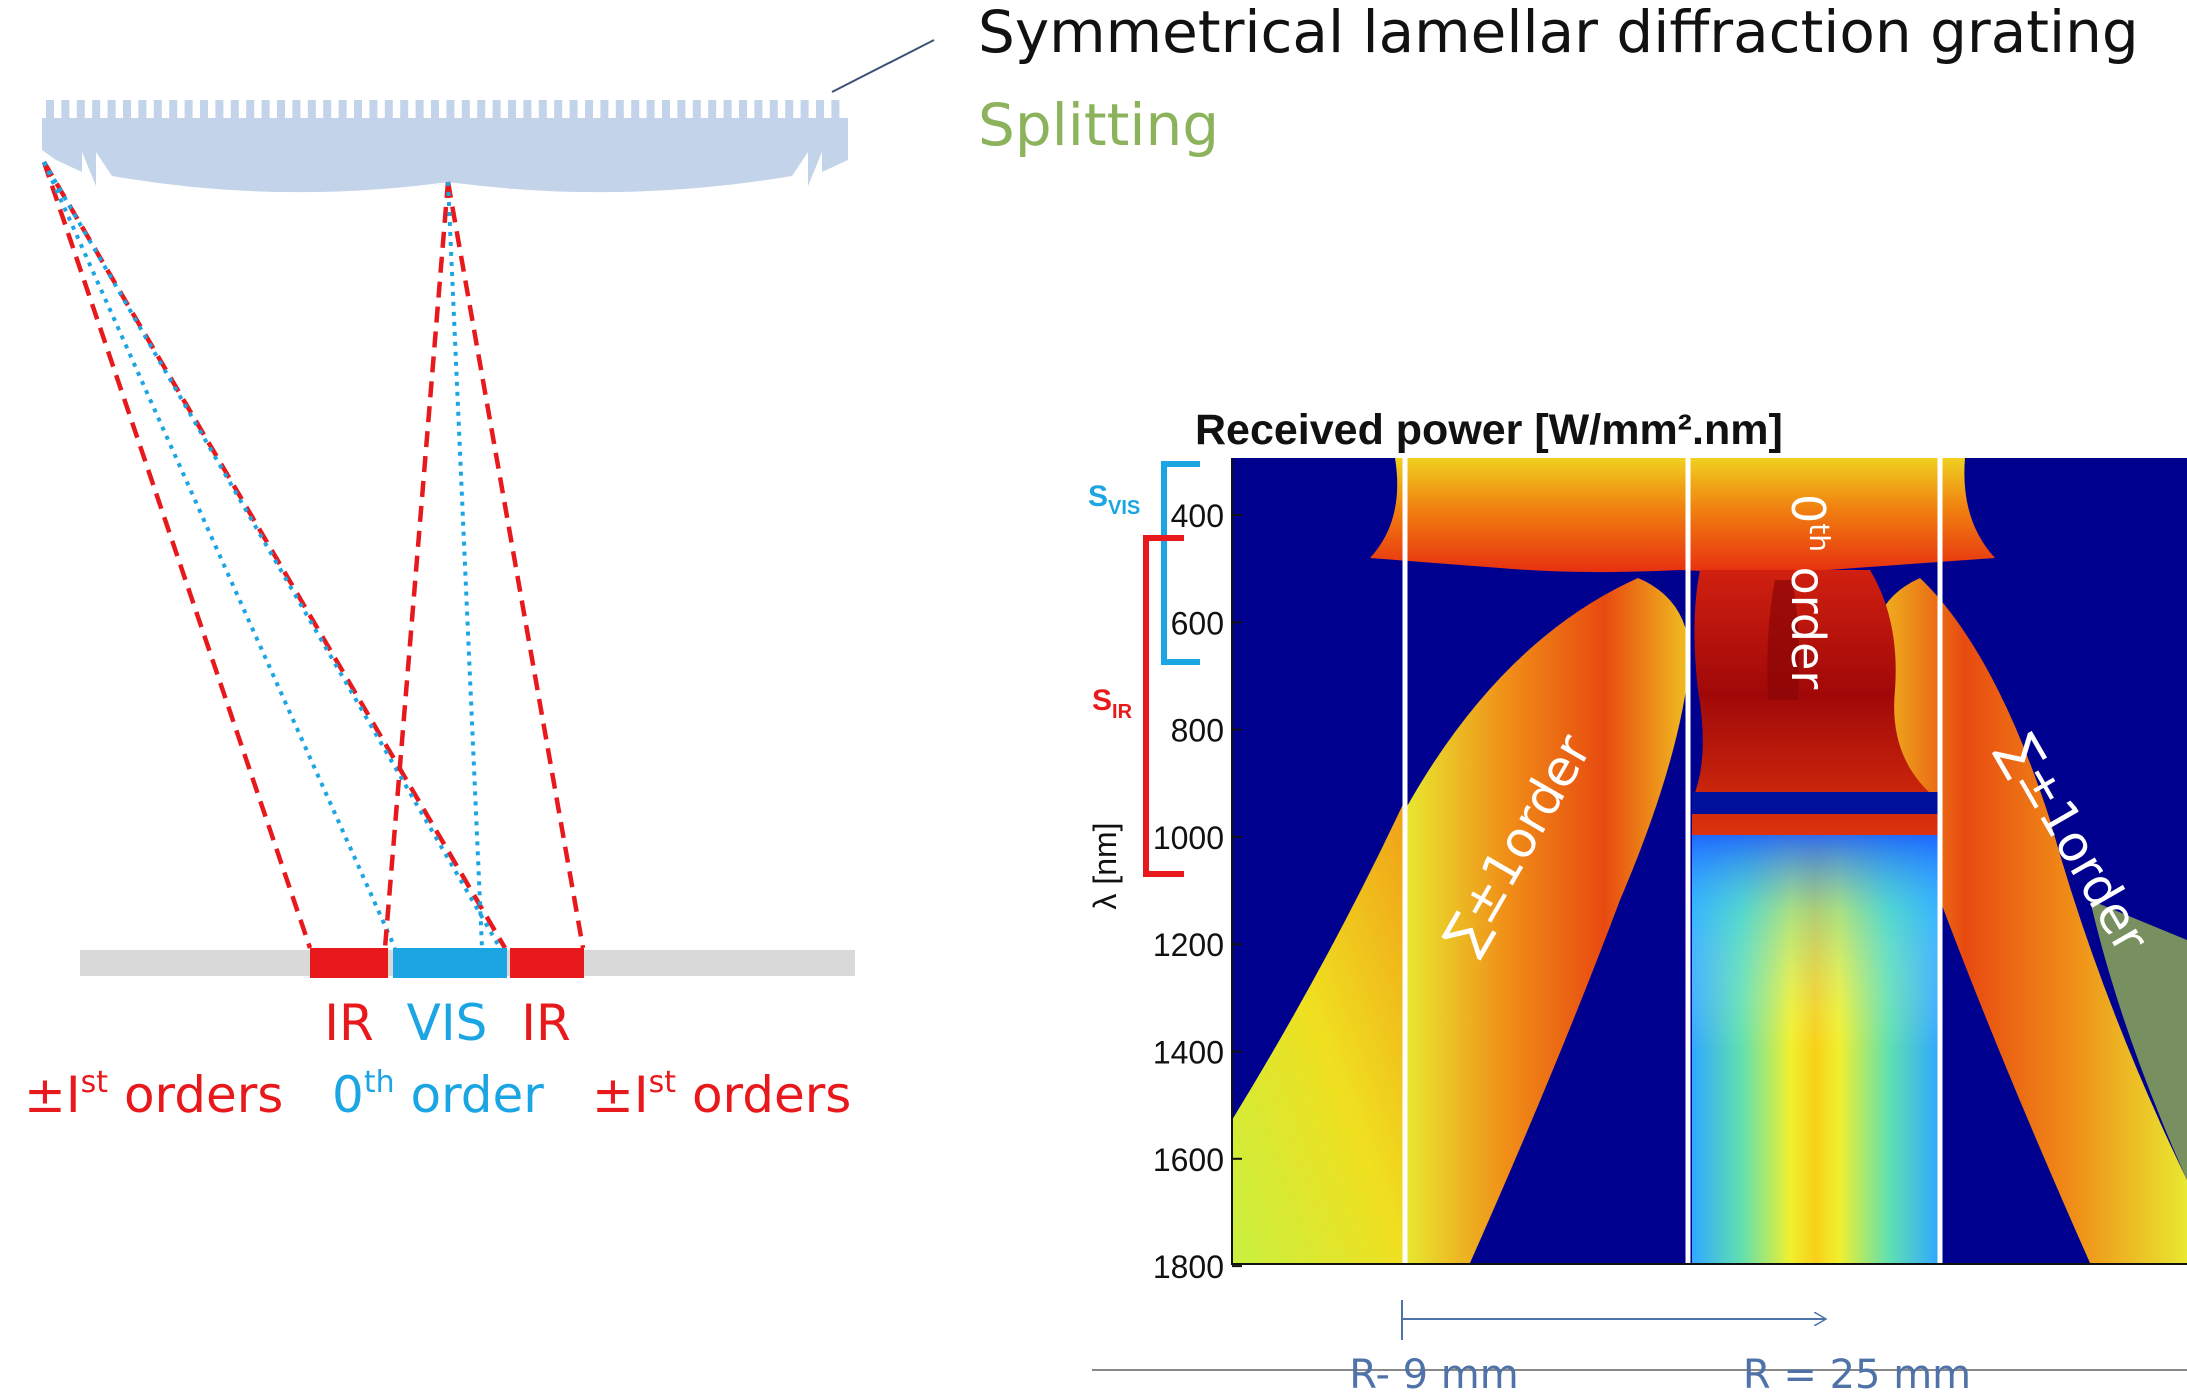 The width and height of the screenshot is (2187, 1395). What do you see at coordinates (1197, 516) in the screenshot?
I see `y-tick-label: 400` at bounding box center [1197, 516].